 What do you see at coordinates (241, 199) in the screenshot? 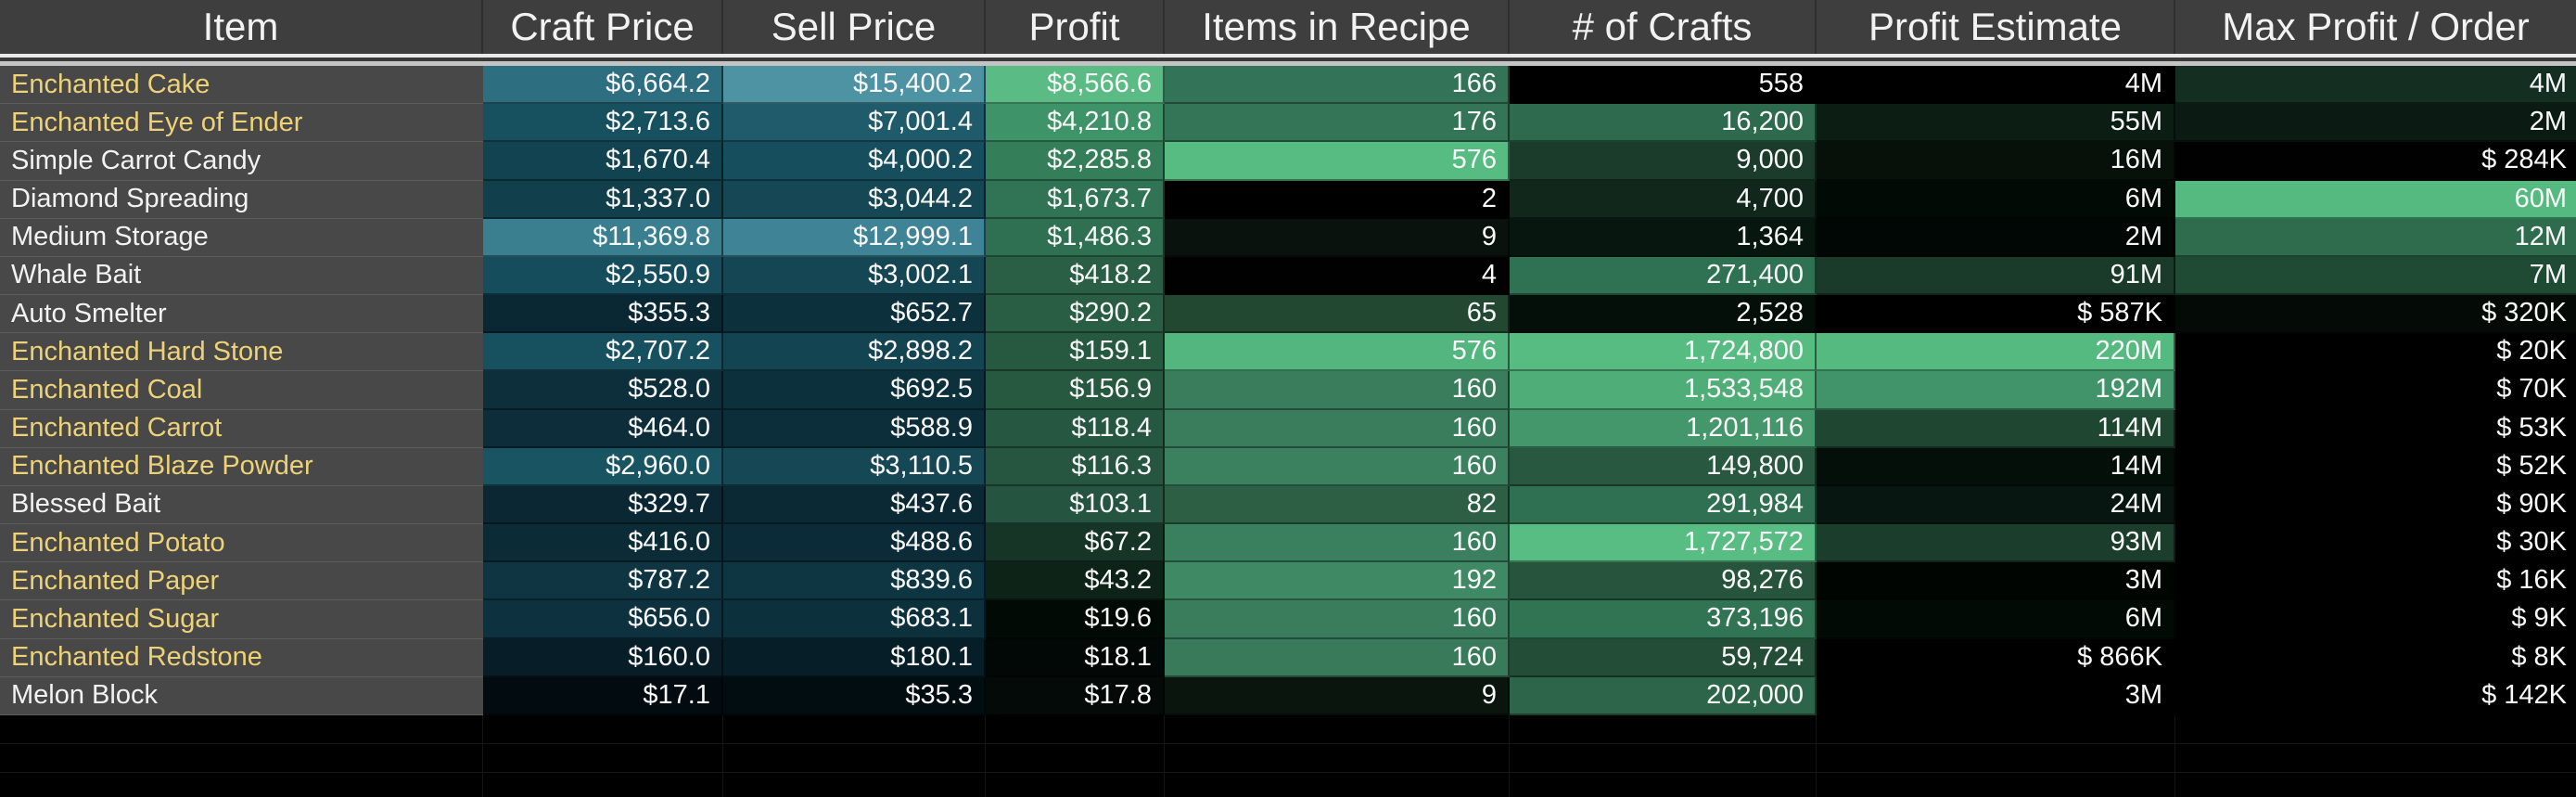
I see `item-name-cell: Diamond Spreading` at bounding box center [241, 199].